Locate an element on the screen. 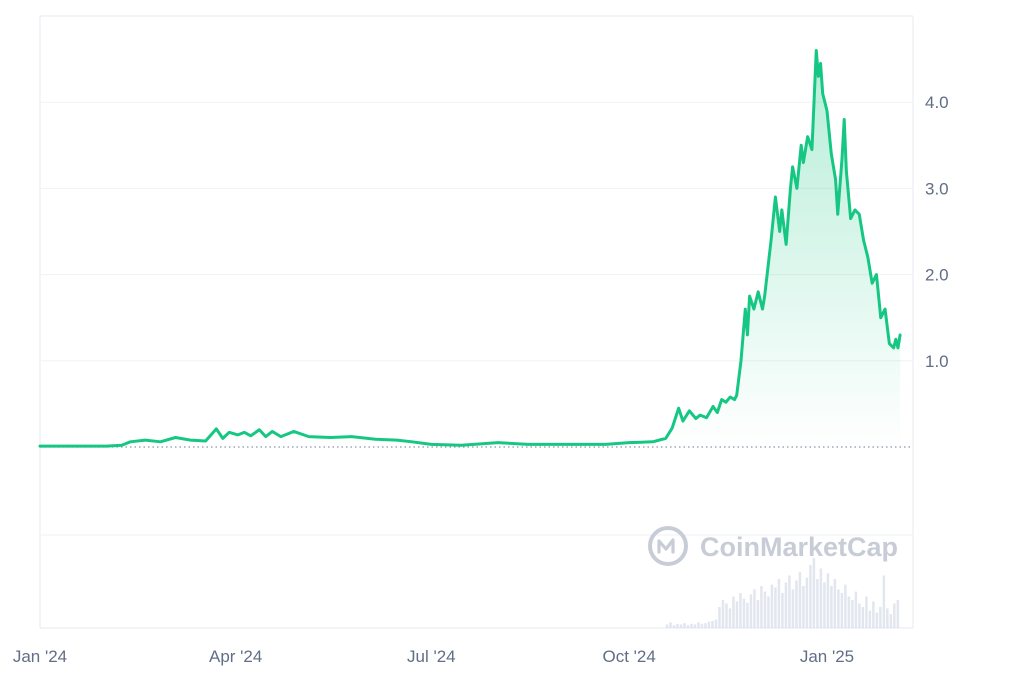  y-tick-label: 1.0 is located at coordinates (937, 361).